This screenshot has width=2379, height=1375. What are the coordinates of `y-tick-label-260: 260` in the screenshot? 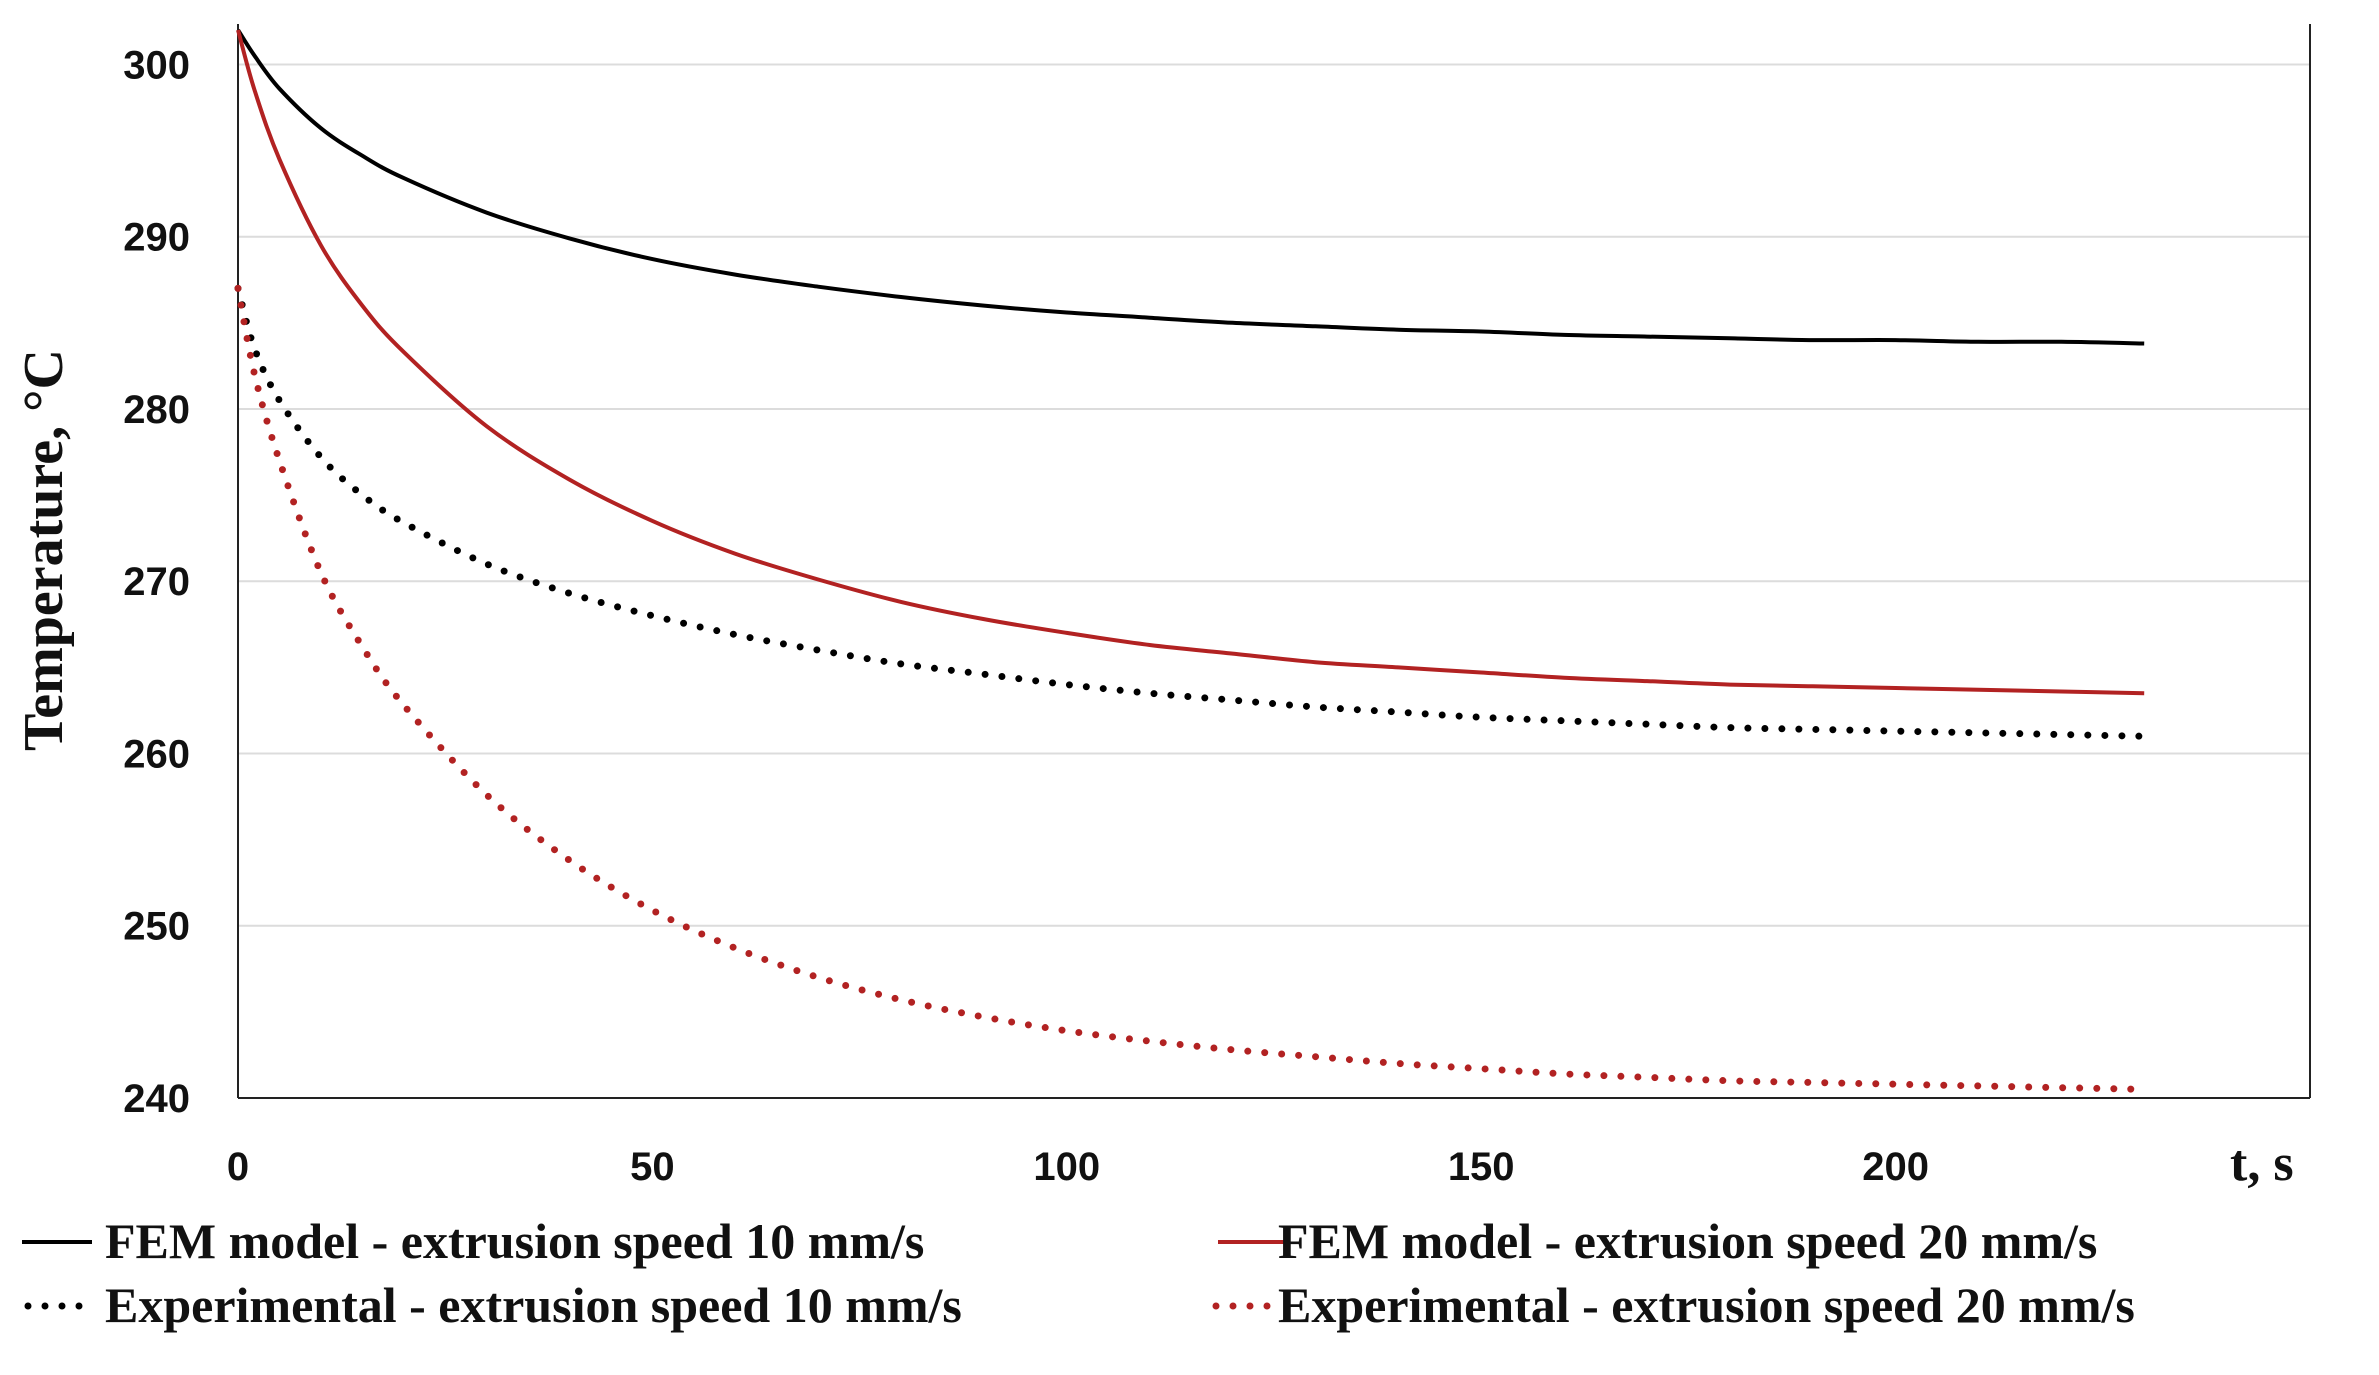 It's located at (156, 754).